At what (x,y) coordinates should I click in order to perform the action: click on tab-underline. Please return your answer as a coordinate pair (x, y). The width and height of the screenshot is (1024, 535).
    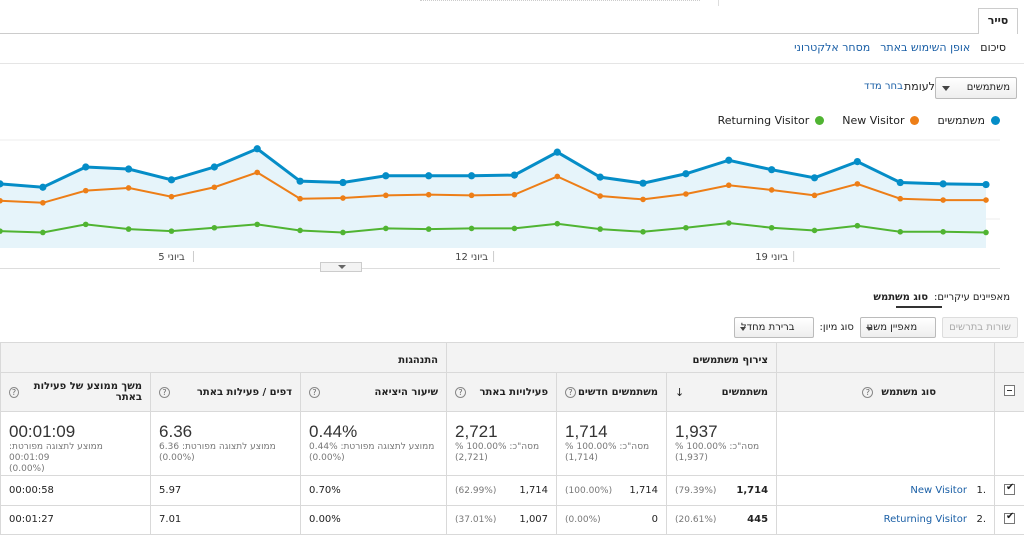
    Looking at the image, I should click on (489, 33).